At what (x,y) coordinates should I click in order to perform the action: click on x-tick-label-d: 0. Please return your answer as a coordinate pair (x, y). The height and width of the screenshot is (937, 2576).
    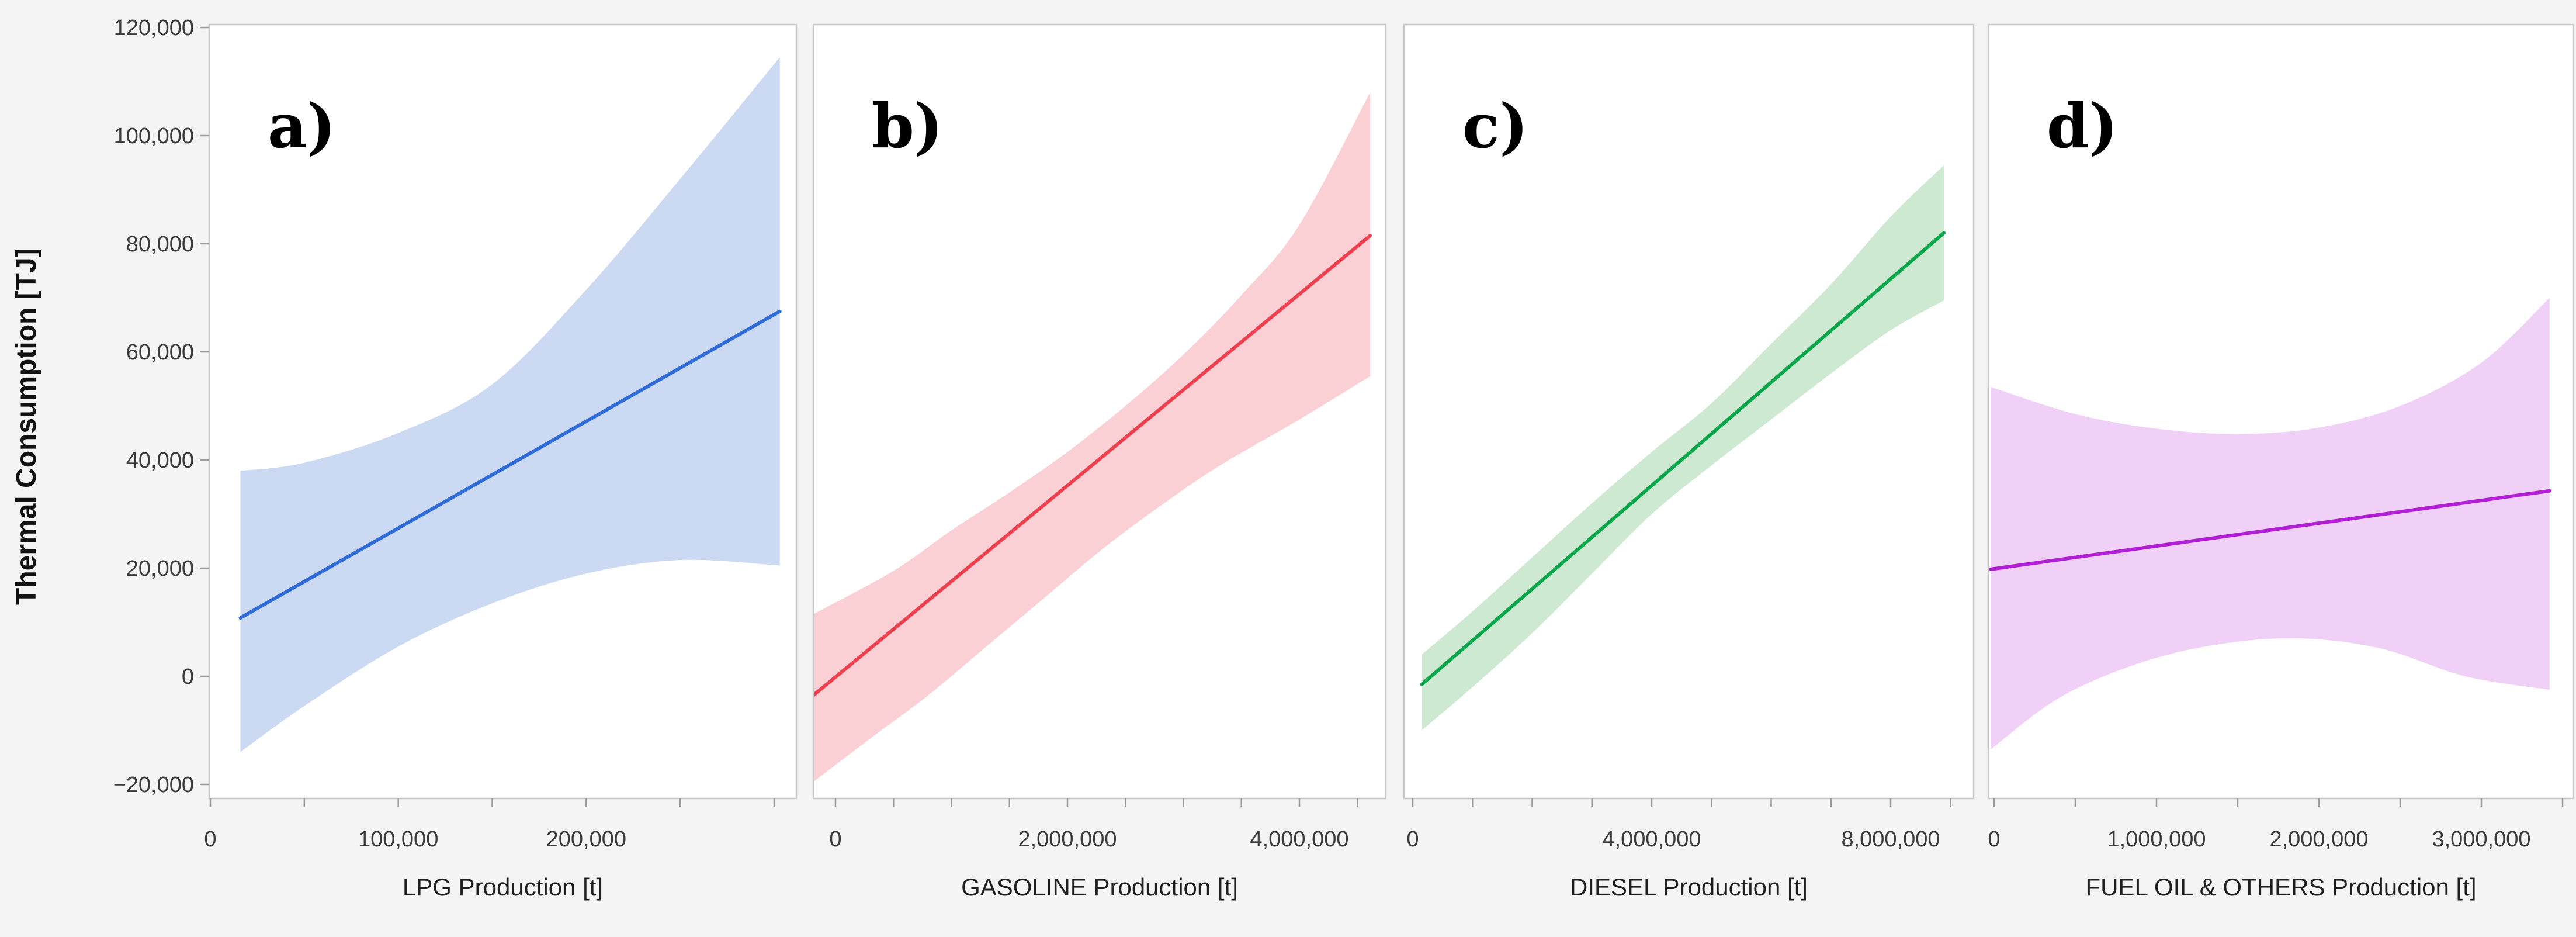
    Looking at the image, I should click on (1994, 839).